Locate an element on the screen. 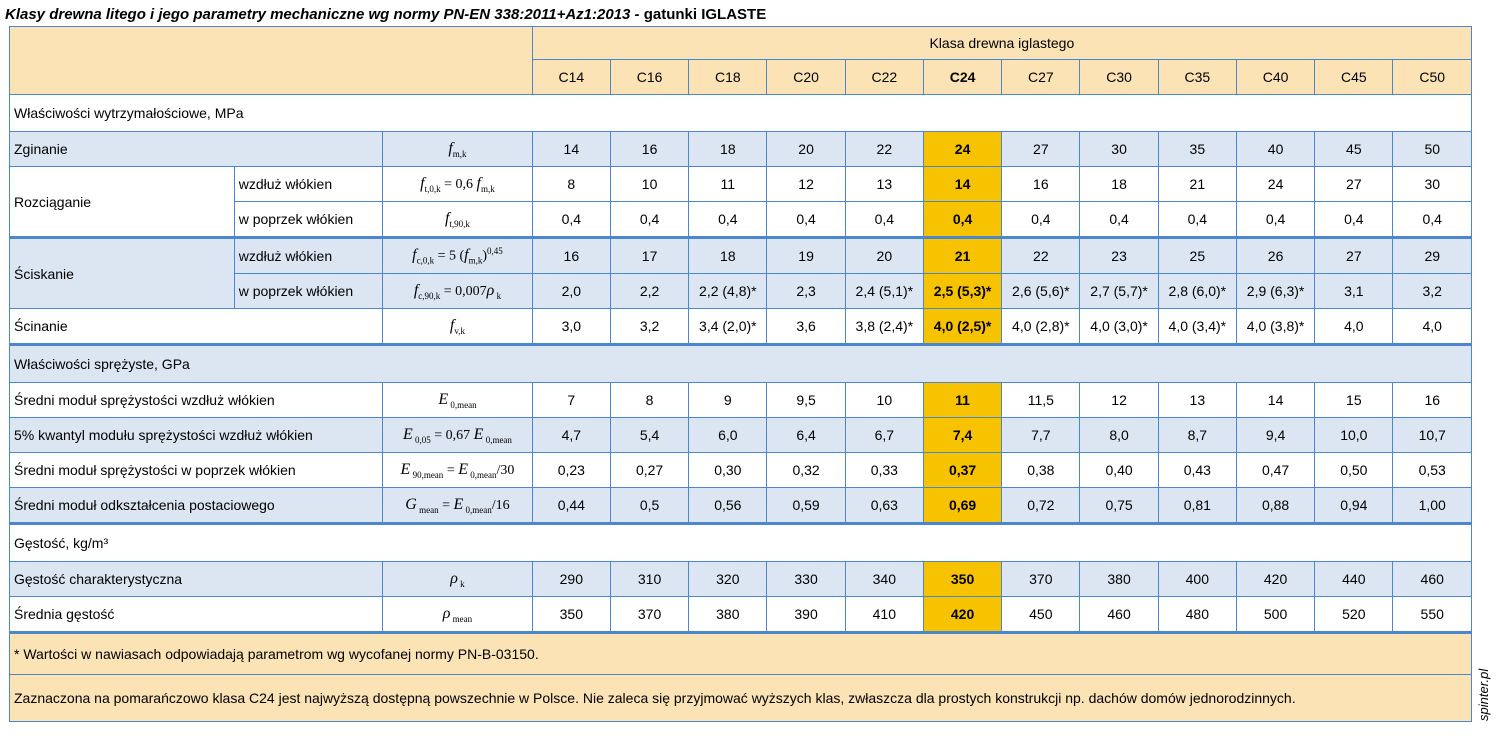 Image resolution: width=1500 pixels, height=750 pixels. value-cell-bending-c40: 40 is located at coordinates (1275, 149).